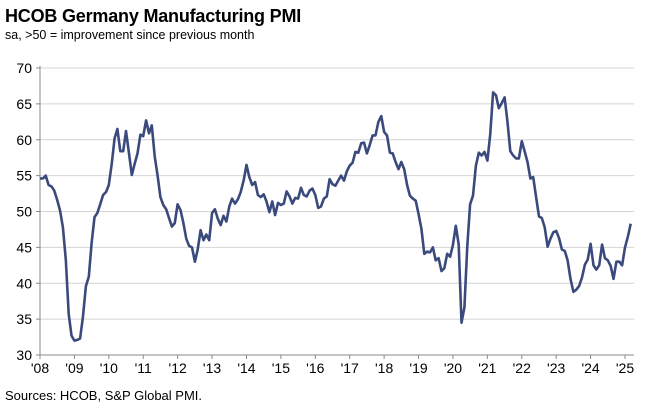 The height and width of the screenshot is (408, 648). What do you see at coordinates (281, 368) in the screenshot?
I see `x-tick-label: '15` at bounding box center [281, 368].